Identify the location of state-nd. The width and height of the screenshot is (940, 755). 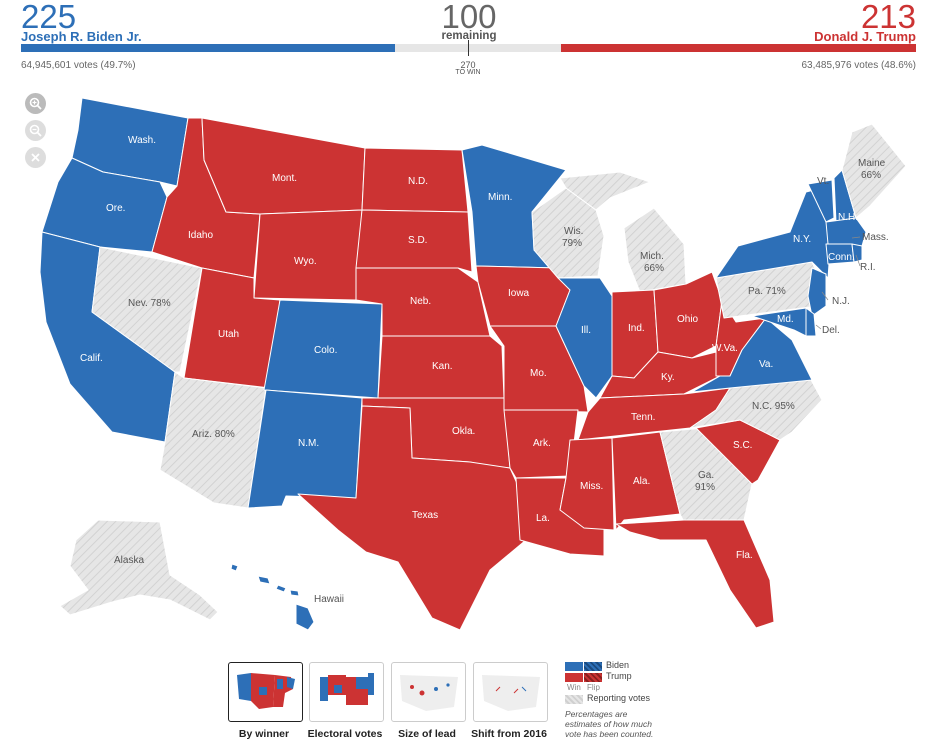
(415, 180).